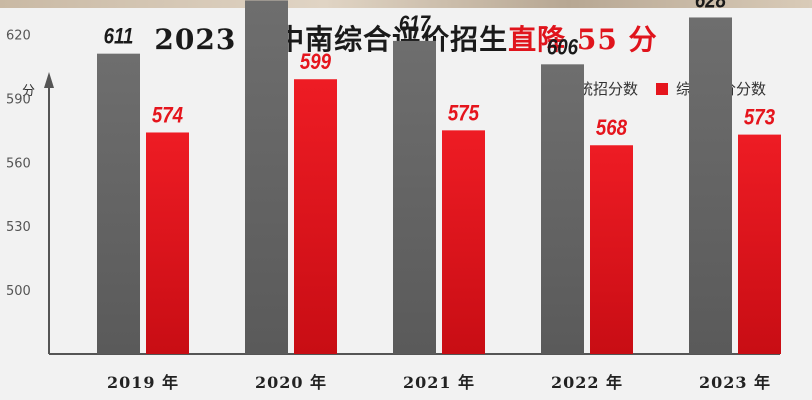 The height and width of the screenshot is (400, 812). What do you see at coordinates (439, 382) in the screenshot?
I see `x-category-label: 2021 年` at bounding box center [439, 382].